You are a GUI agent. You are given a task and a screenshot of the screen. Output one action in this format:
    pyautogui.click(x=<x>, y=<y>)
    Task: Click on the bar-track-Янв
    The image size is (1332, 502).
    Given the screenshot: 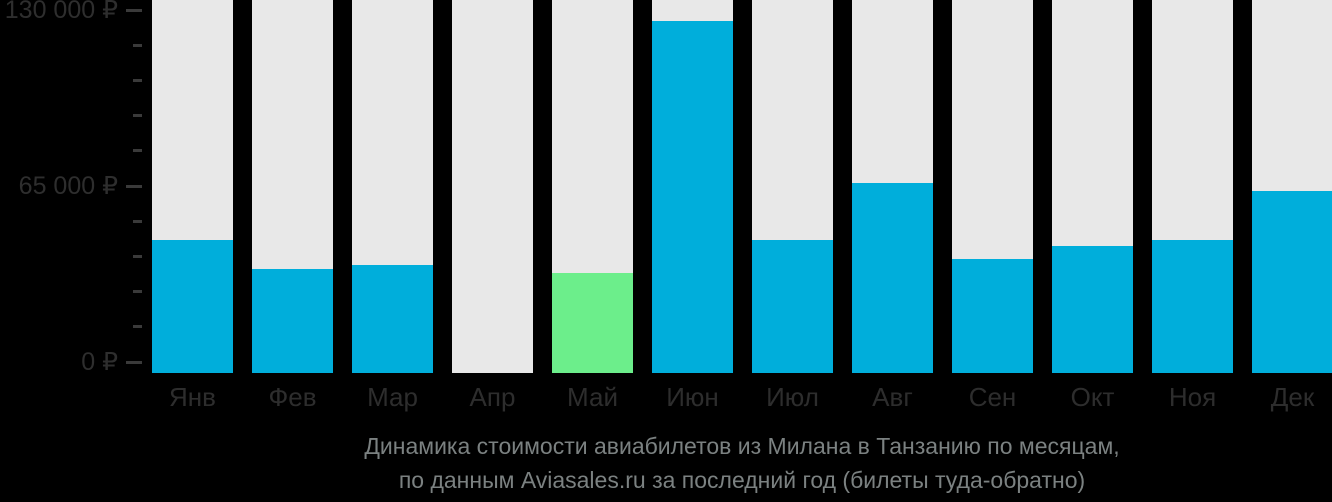 What is the action you would take?
    pyautogui.click(x=192, y=186)
    